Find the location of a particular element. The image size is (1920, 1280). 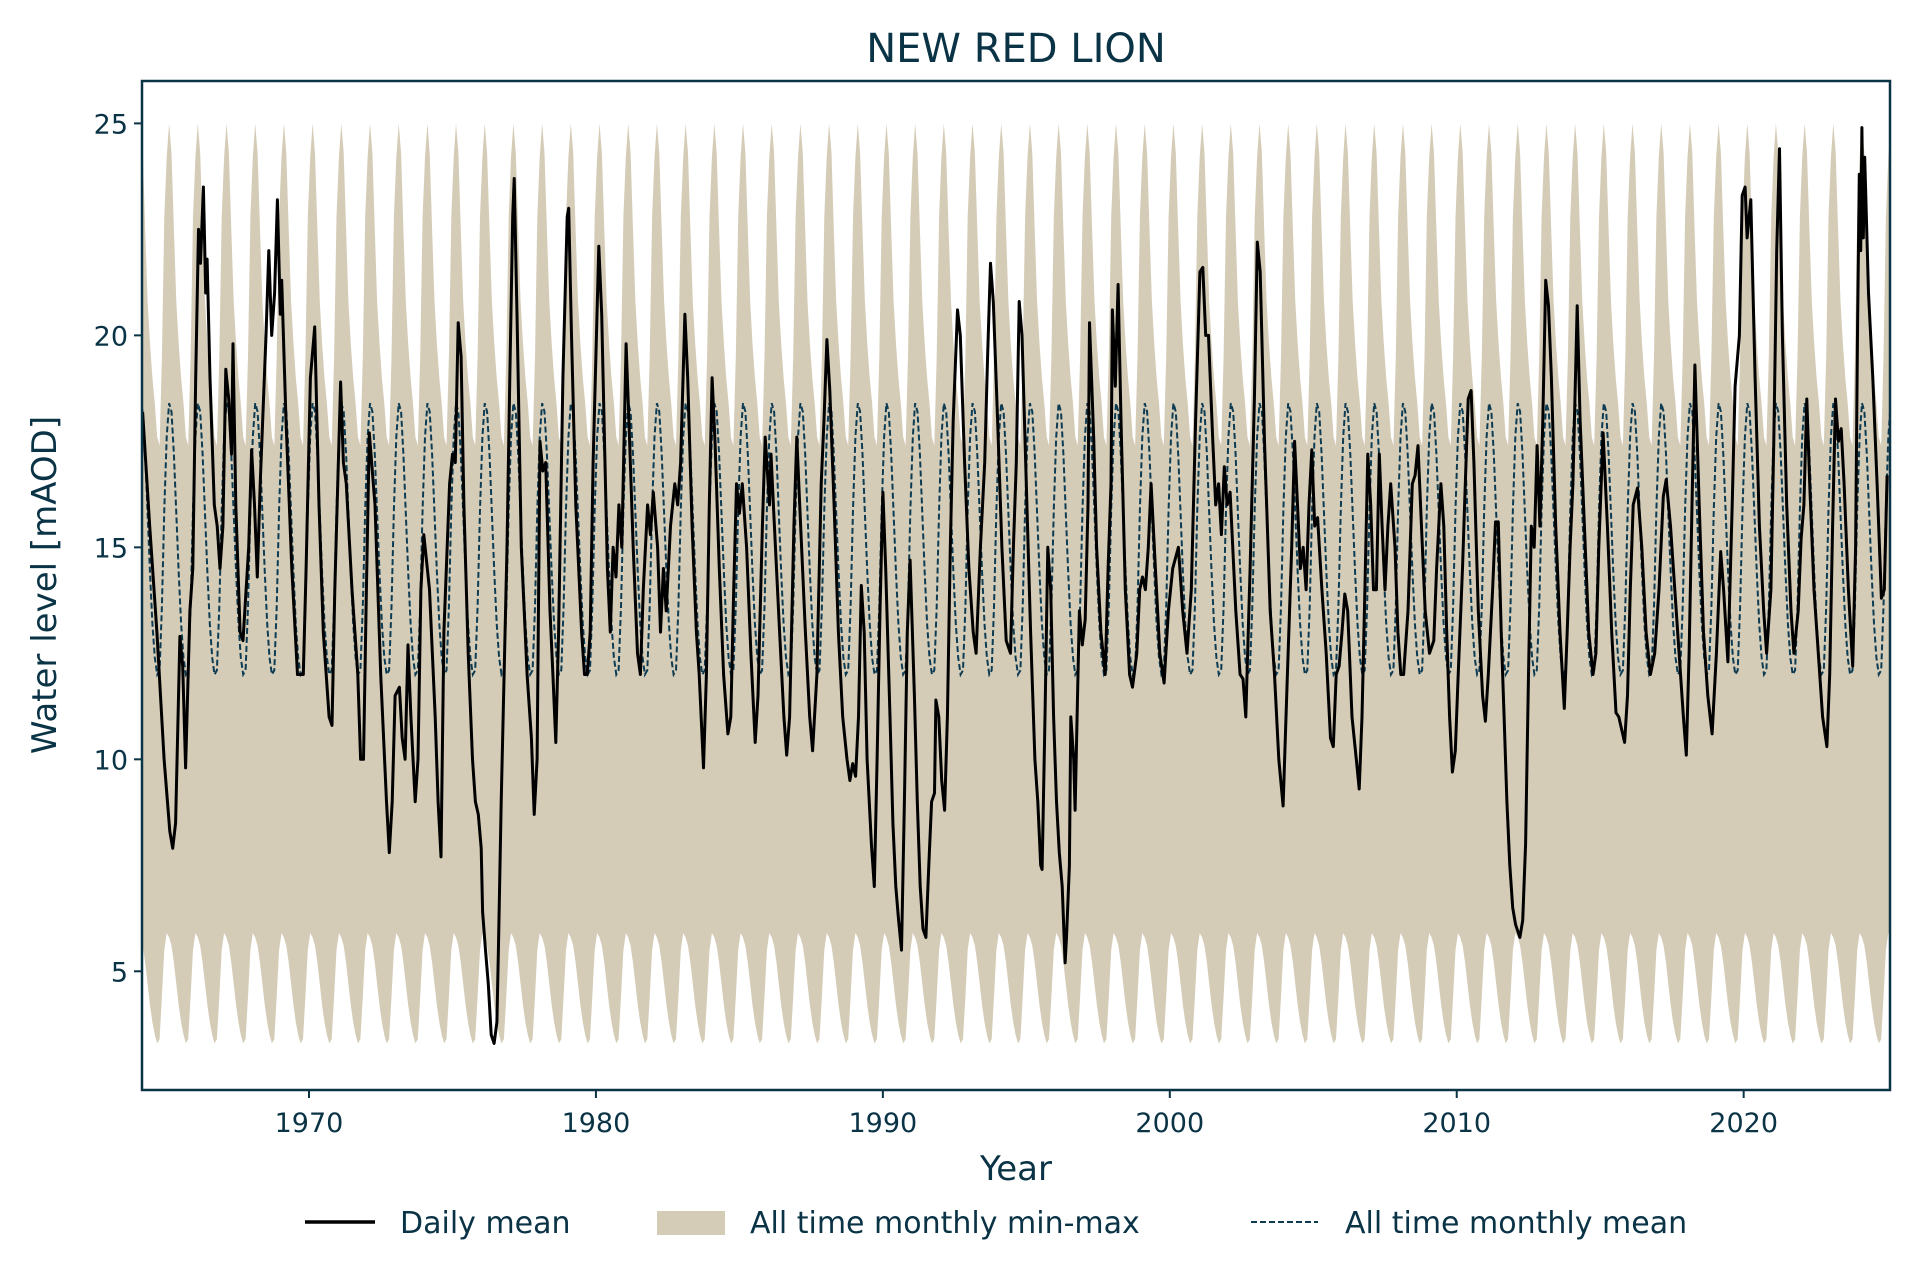

x-tick-label: 2020 is located at coordinates (1743, 1123).